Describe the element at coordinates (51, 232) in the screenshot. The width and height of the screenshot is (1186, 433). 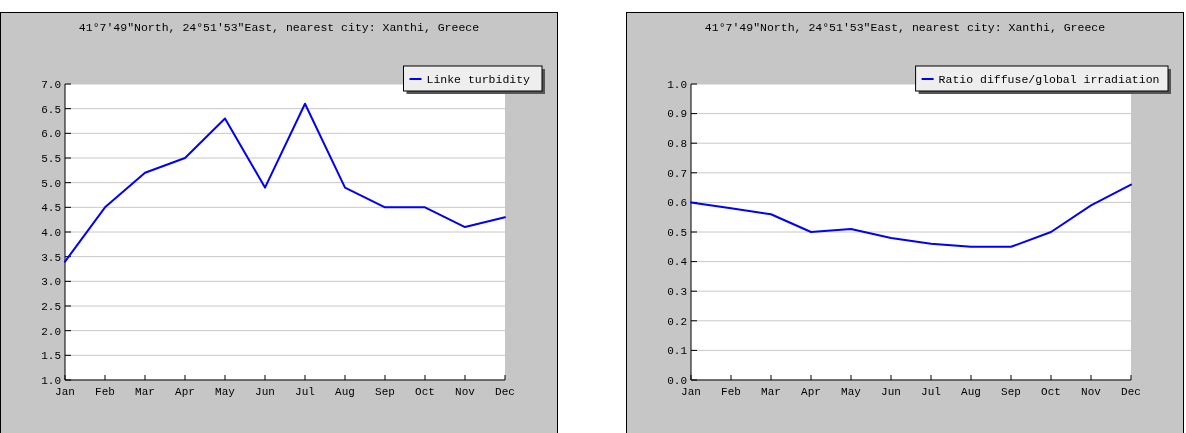
I see `y-tick-label: 4.0` at that location.